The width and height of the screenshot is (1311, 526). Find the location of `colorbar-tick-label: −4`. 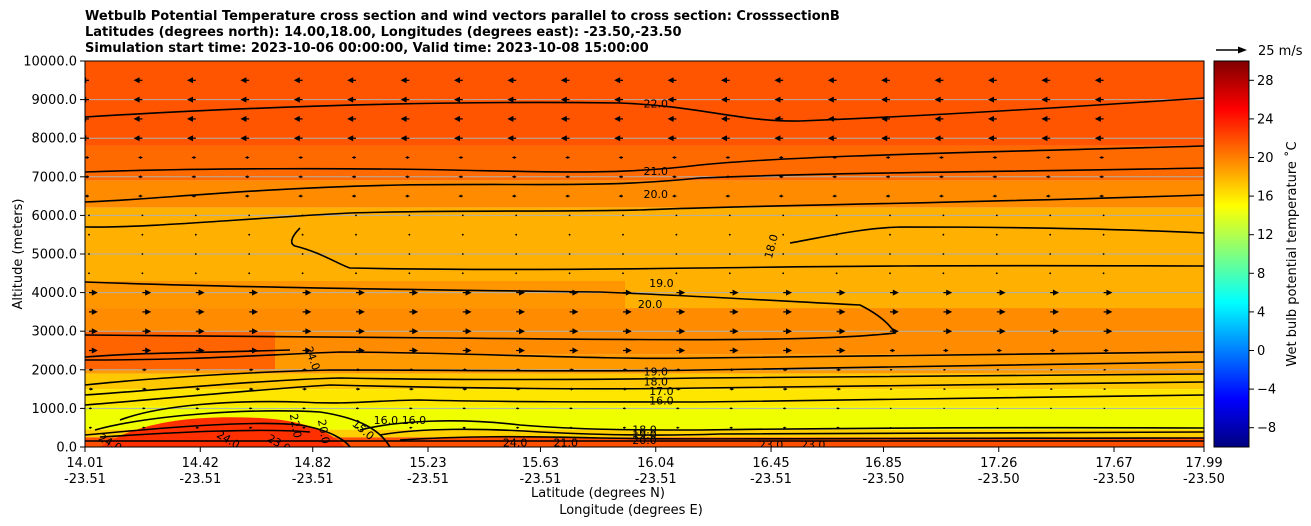

colorbar-tick-label: −4 is located at coordinates (1266, 390).